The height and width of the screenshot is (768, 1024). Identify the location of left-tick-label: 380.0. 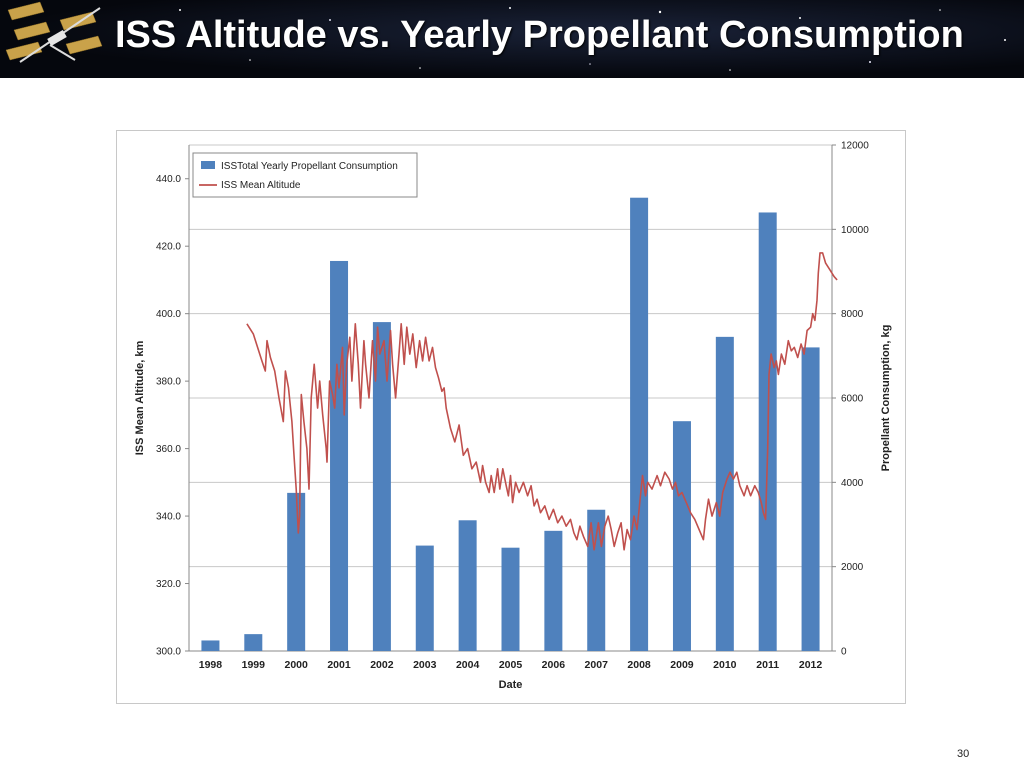
(168, 382).